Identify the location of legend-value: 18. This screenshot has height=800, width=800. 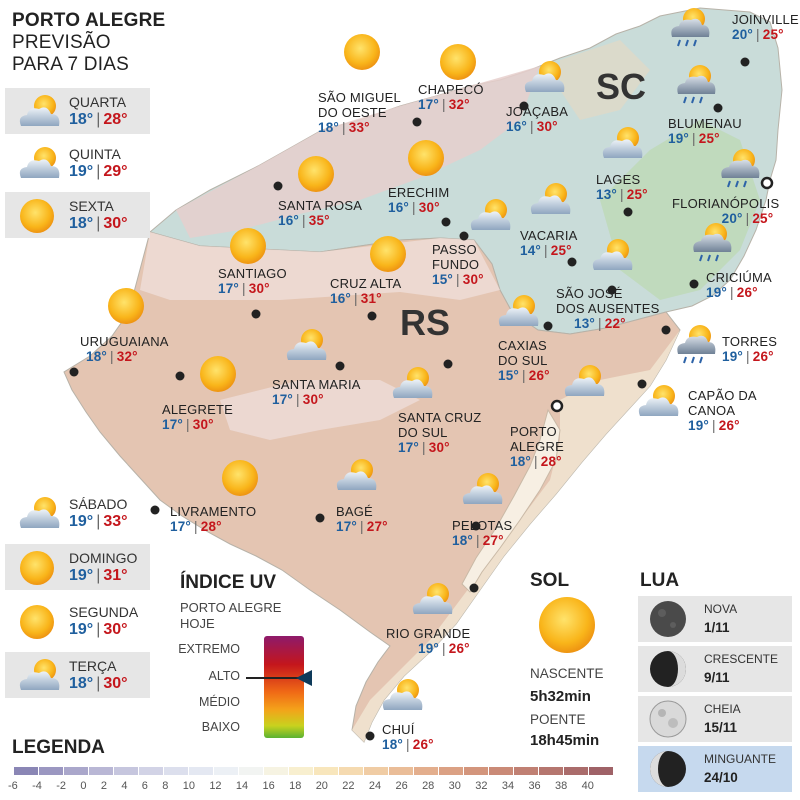
(295, 786).